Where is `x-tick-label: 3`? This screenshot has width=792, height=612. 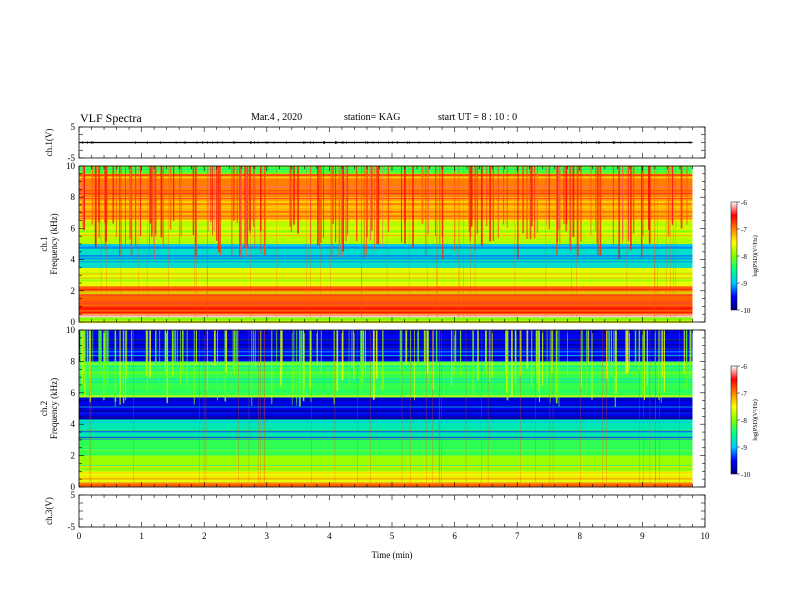 x-tick-label: 3 is located at coordinates (267, 536).